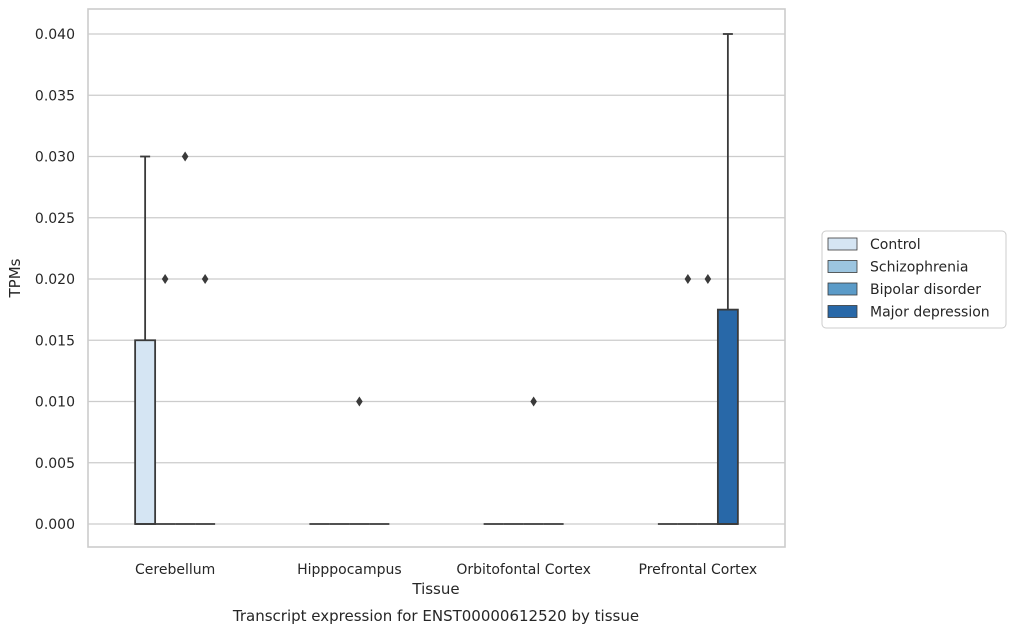  What do you see at coordinates (925, 290) in the screenshot?
I see `legend-label: Bipolar disorder` at bounding box center [925, 290].